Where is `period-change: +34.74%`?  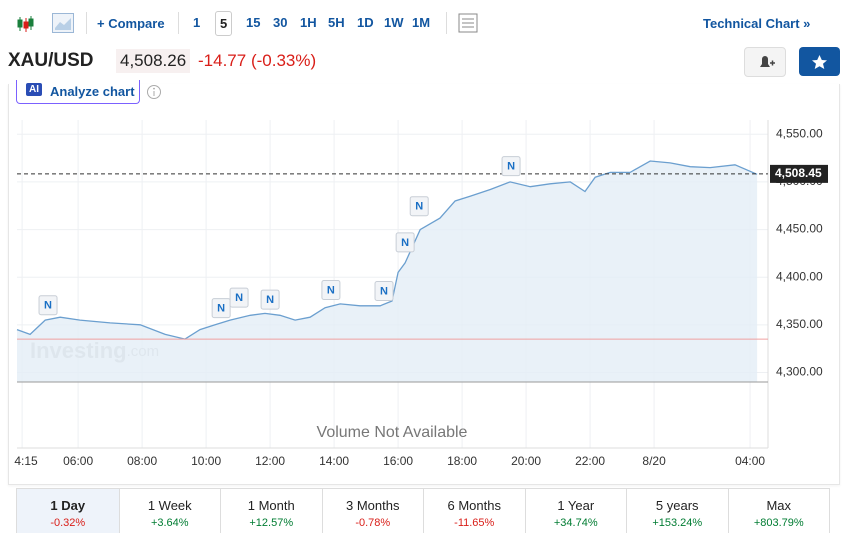
period-change: +34.74% is located at coordinates (575, 523).